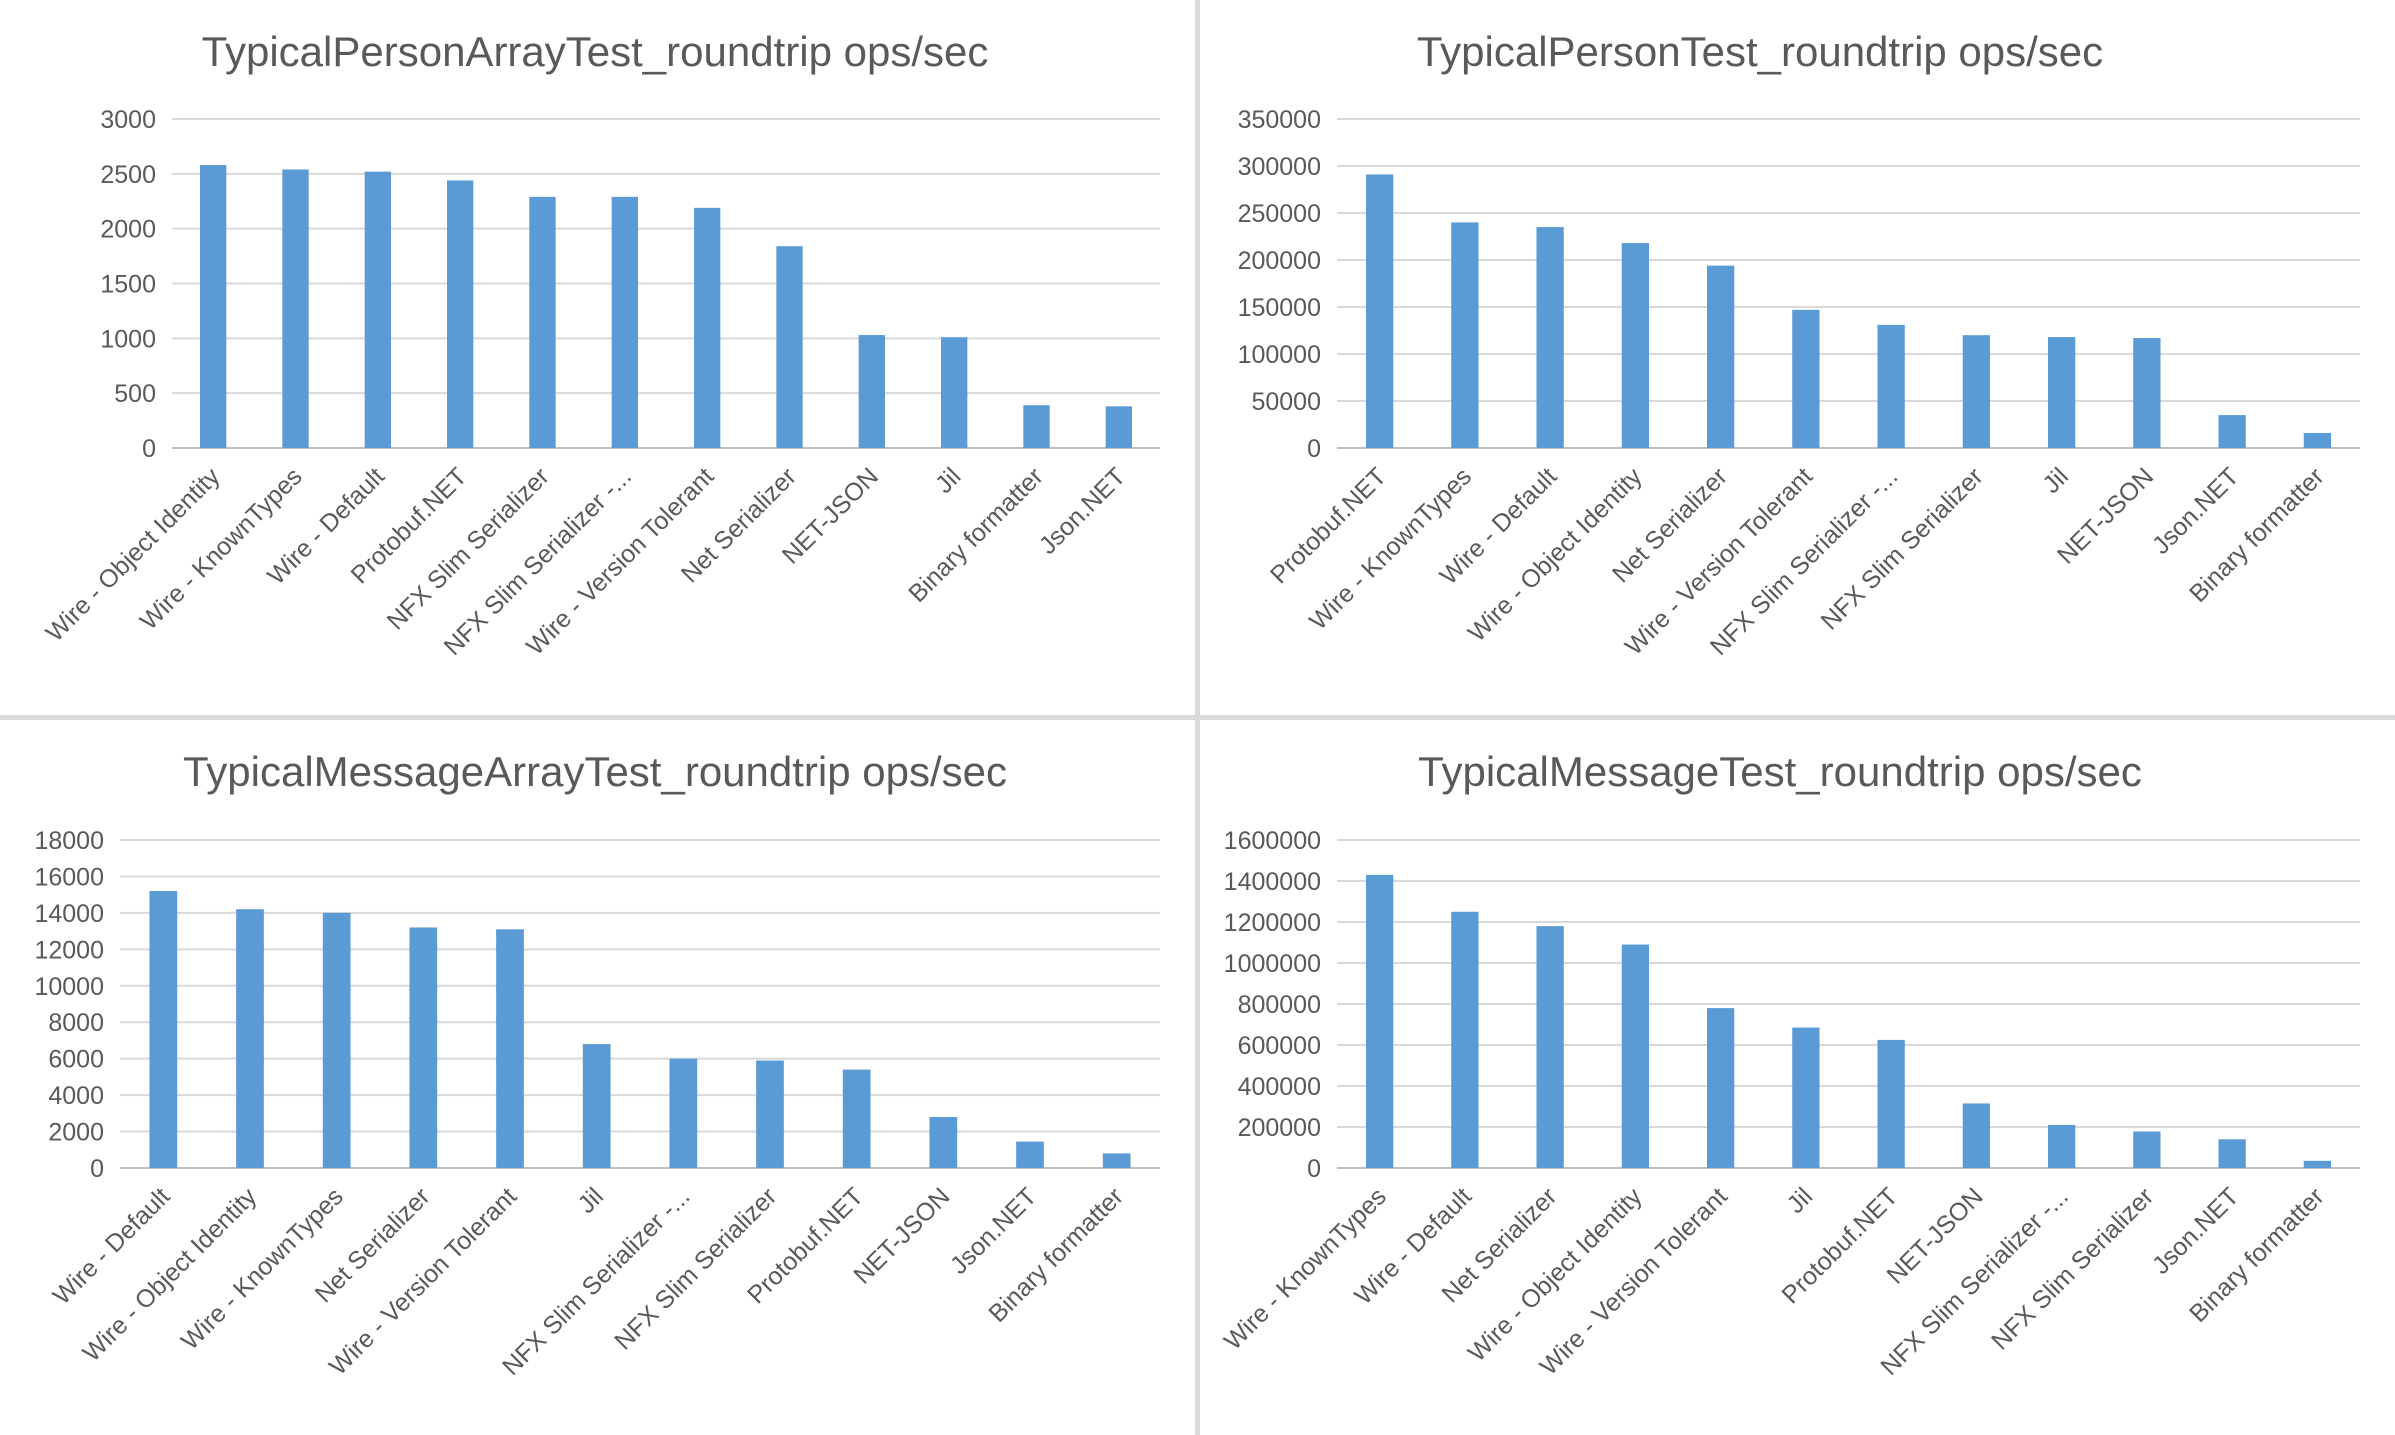  Describe the element at coordinates (1279, 120) in the screenshot. I see `y-tick-label: 350000` at that location.